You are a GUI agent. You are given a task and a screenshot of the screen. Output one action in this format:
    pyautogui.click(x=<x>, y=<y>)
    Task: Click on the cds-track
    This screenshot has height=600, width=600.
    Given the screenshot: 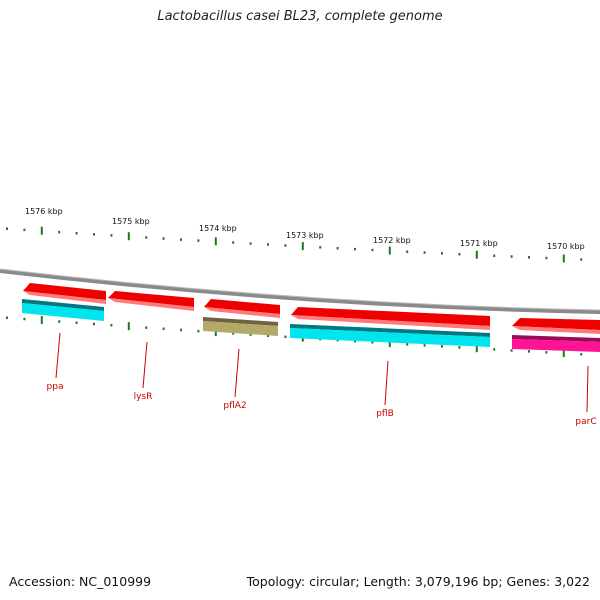 What is the action you would take?
    pyautogui.click(x=311, y=325)
    